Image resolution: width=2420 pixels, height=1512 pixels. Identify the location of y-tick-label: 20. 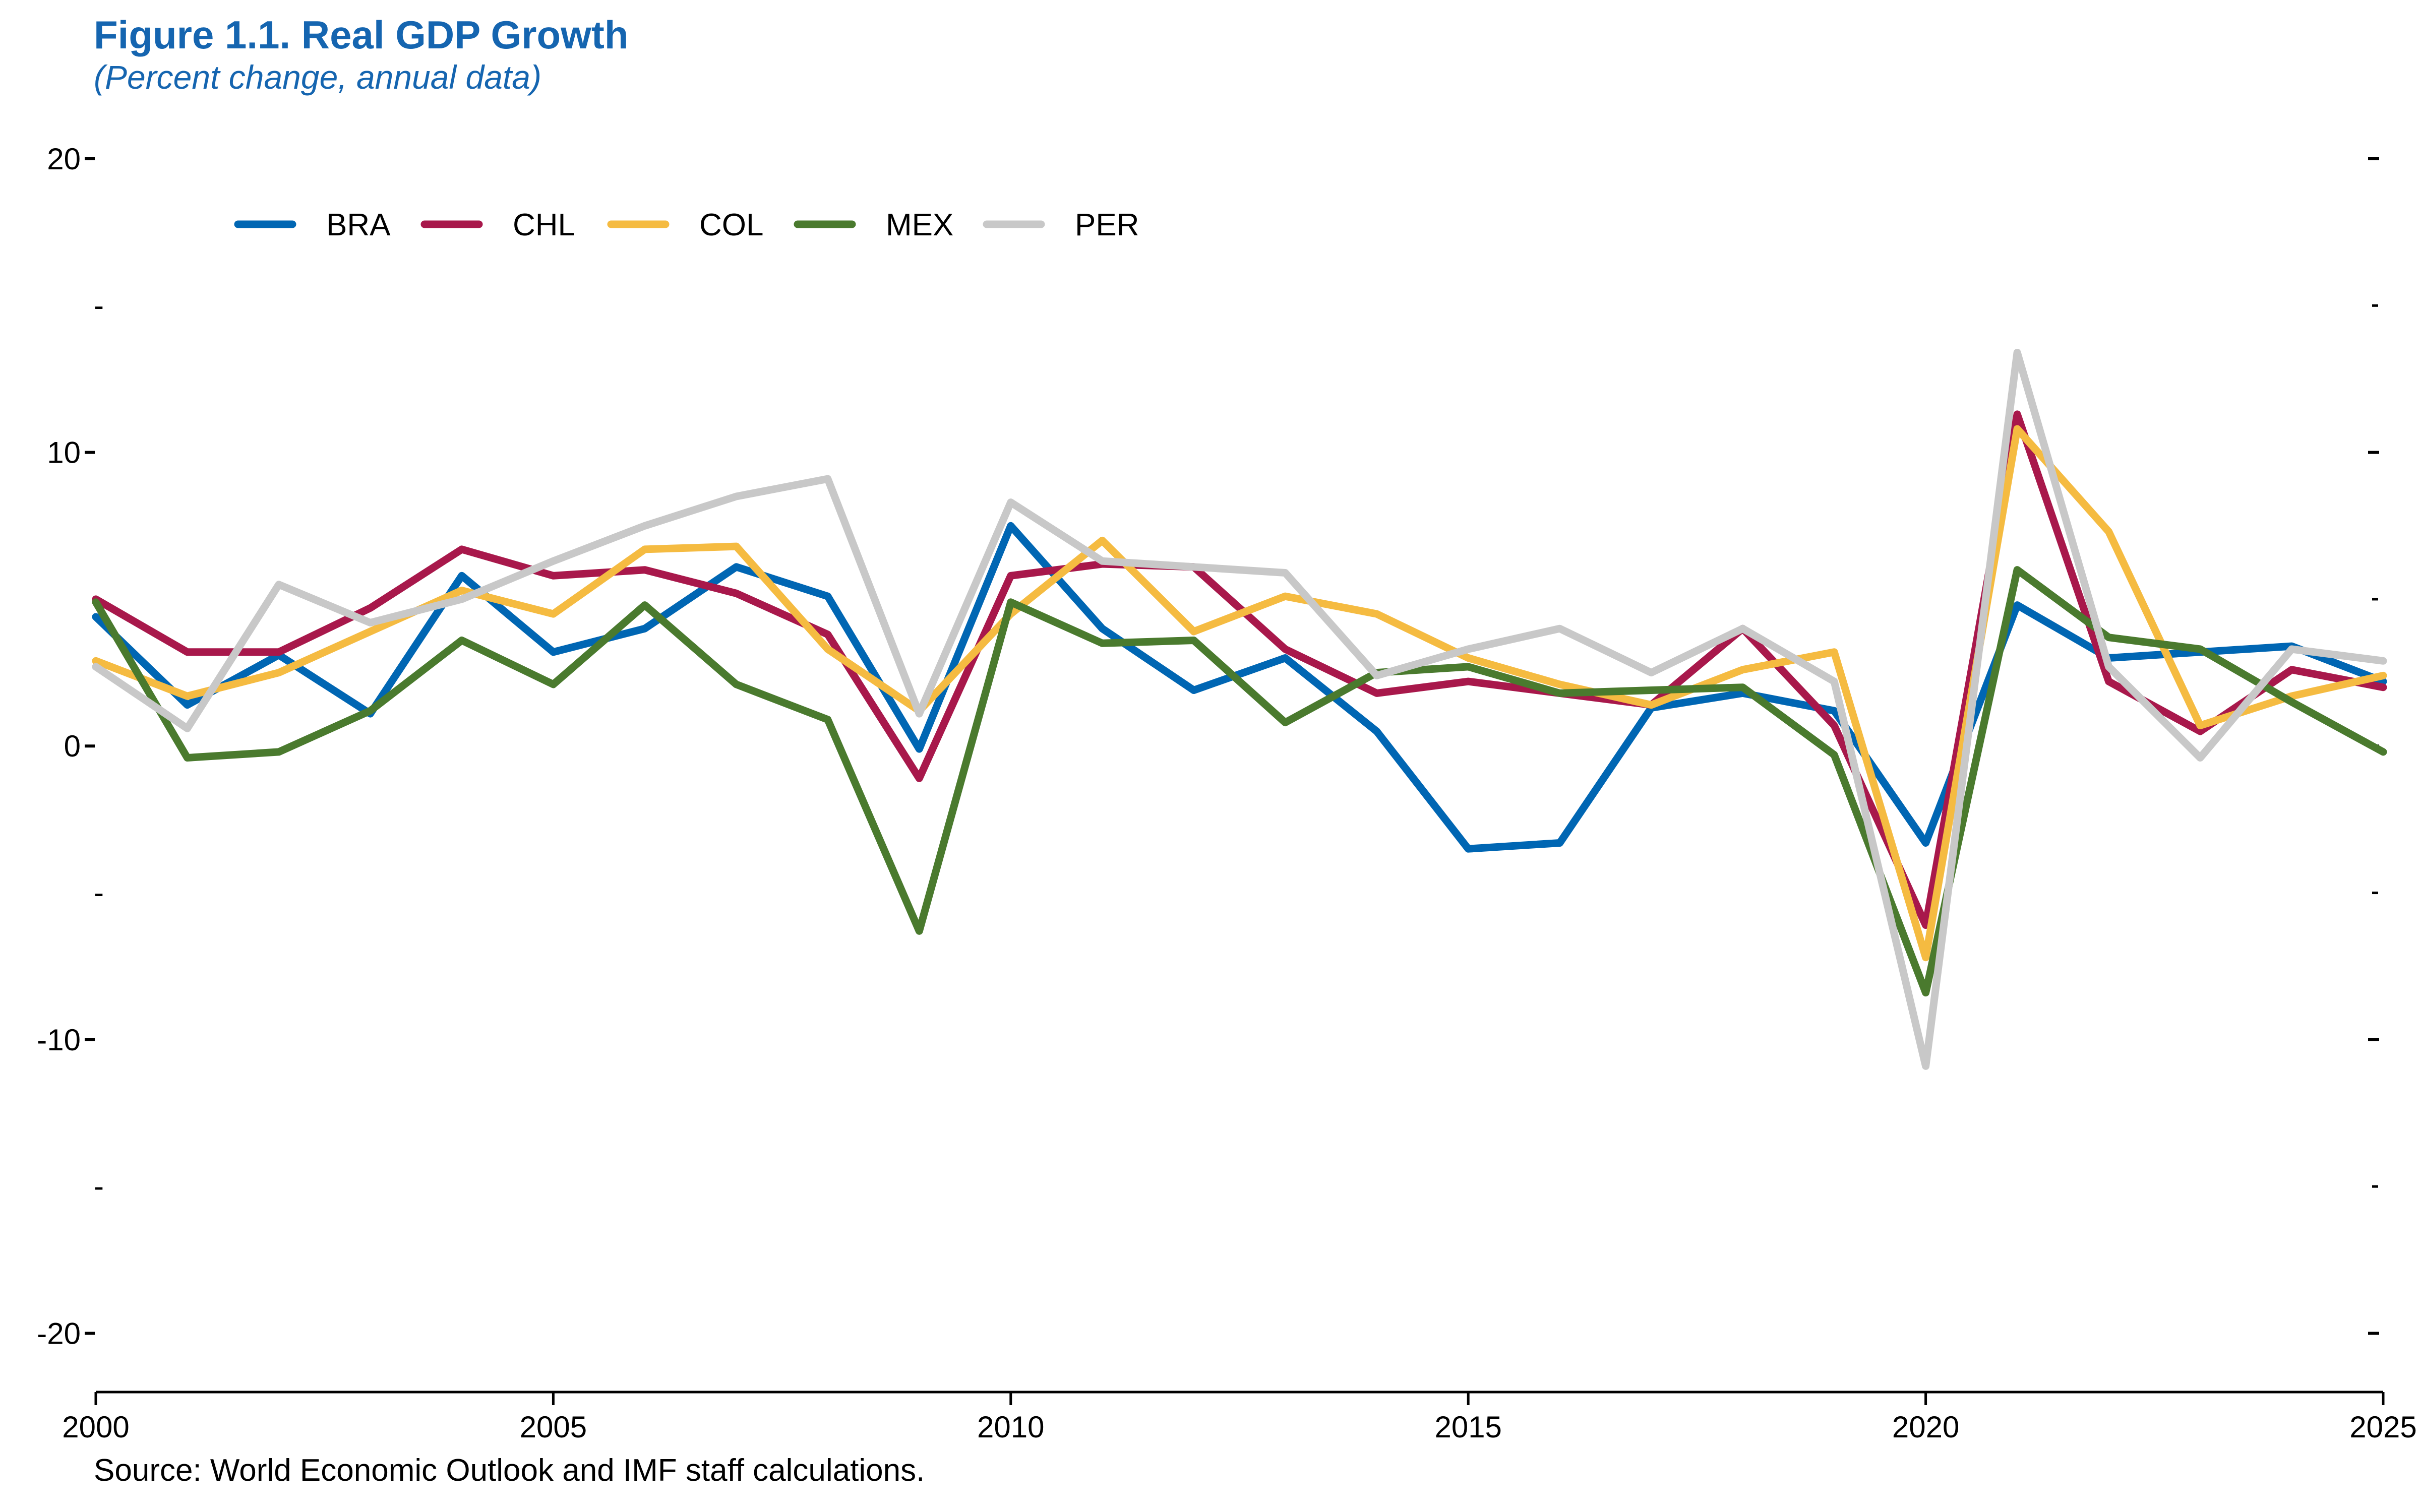
(64, 159).